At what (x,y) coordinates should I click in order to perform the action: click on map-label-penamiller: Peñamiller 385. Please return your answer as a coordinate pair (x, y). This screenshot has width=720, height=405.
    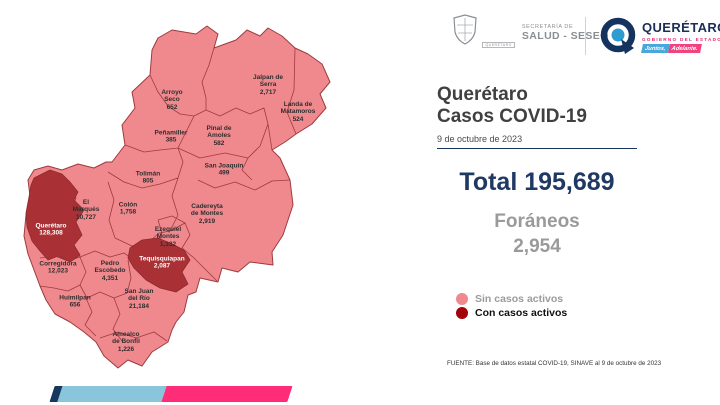
    Looking at the image, I should click on (171, 136).